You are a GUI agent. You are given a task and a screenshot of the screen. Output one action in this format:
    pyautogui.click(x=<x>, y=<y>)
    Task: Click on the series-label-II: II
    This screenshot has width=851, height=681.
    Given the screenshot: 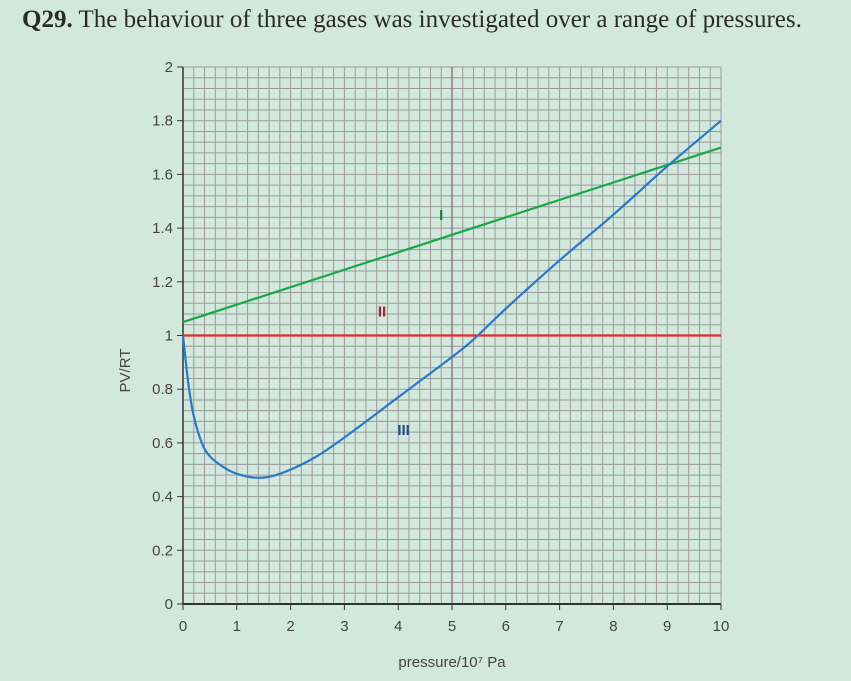 What is the action you would take?
    pyautogui.click(x=382, y=312)
    